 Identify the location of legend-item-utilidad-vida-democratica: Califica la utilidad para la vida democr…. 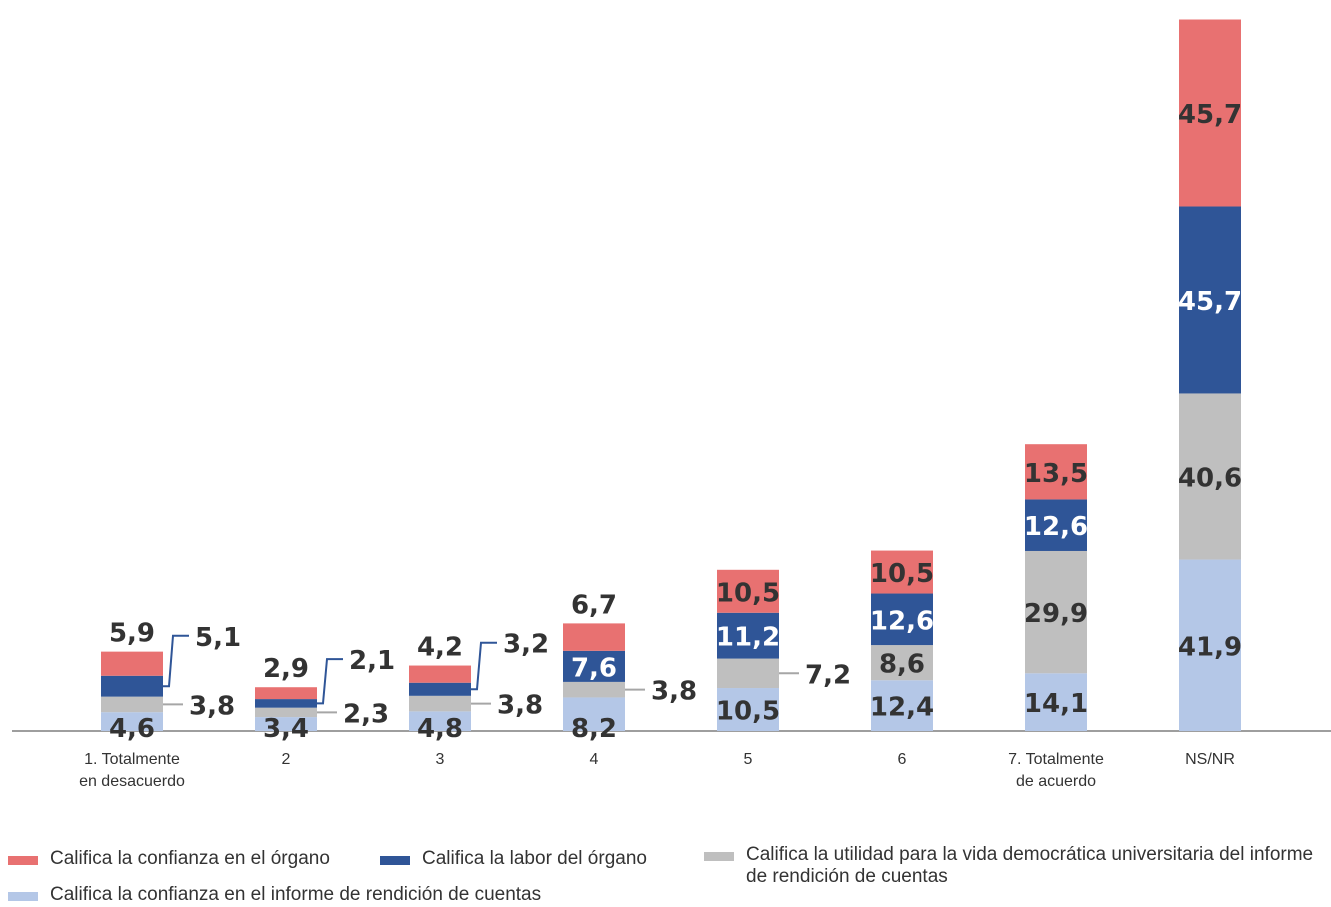
(1014, 866).